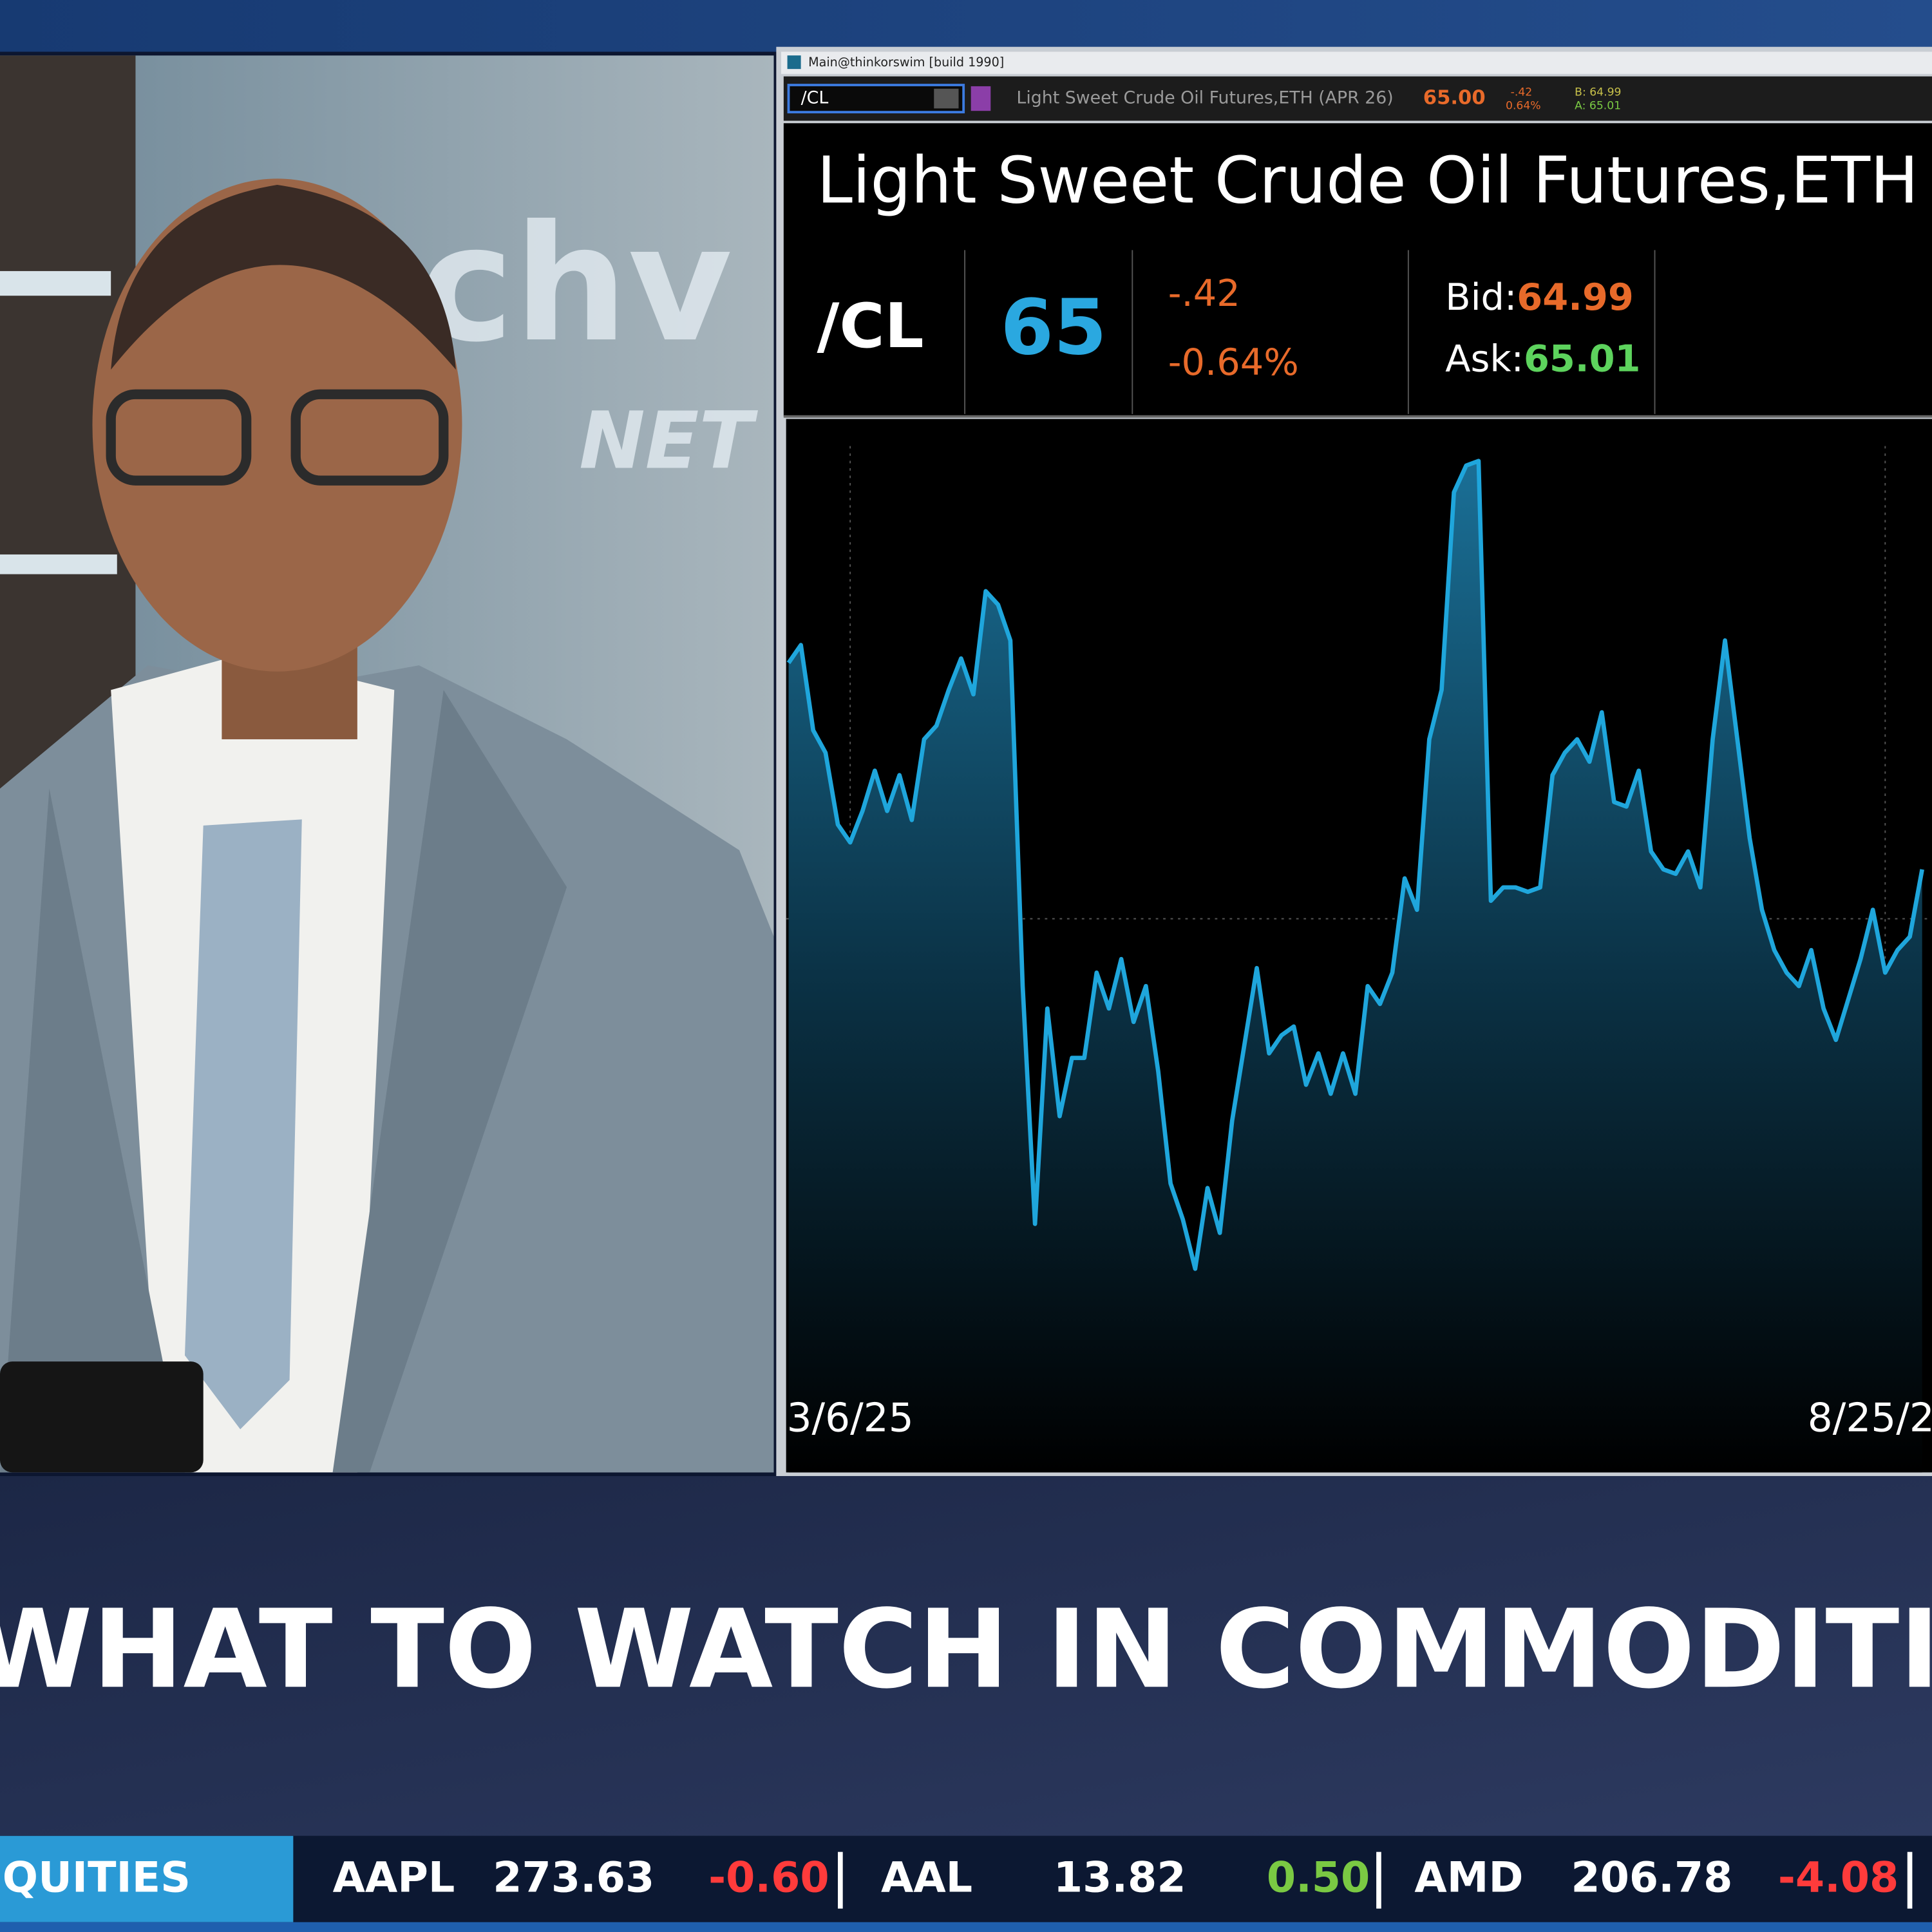 The height and width of the screenshot is (1932, 1932). What do you see at coordinates (1357, 270) in the screenshot?
I see `quote-header` at bounding box center [1357, 270].